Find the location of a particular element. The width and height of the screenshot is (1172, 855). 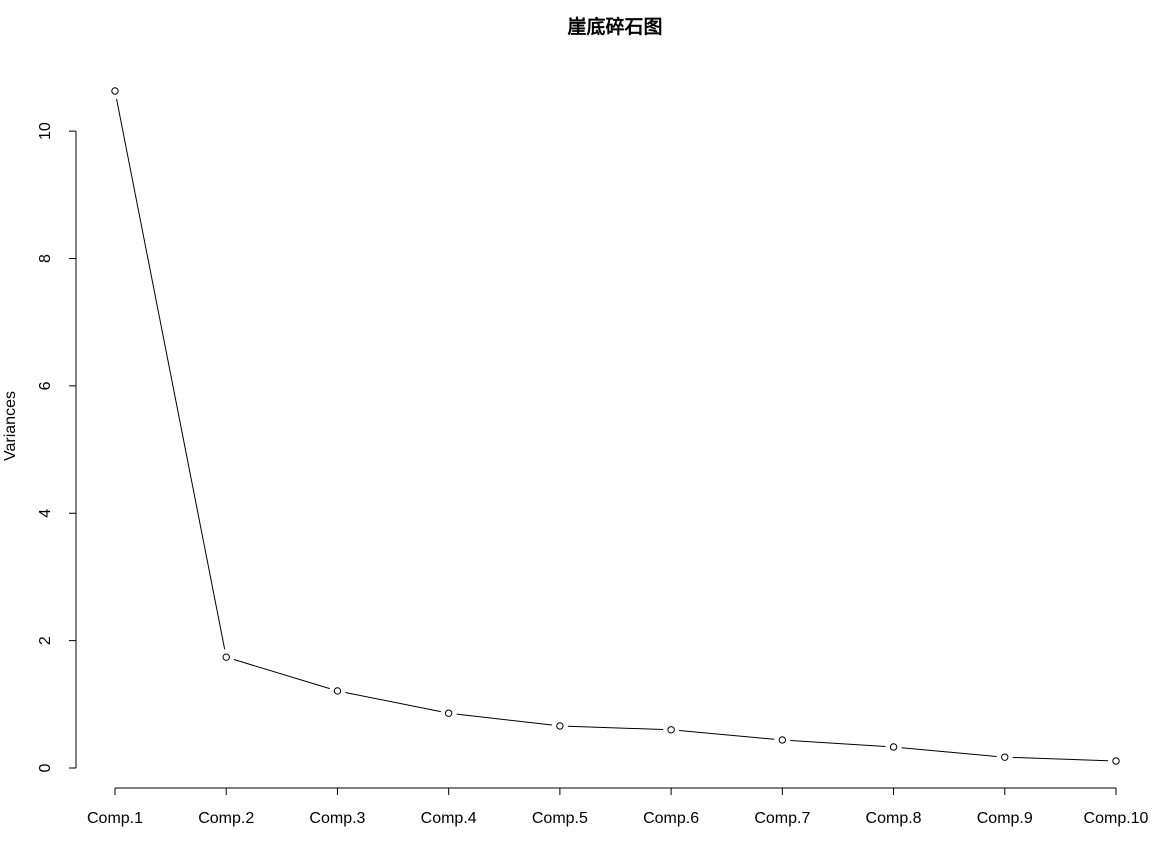

x-tick-label: Comp.4 is located at coordinates (449, 818).